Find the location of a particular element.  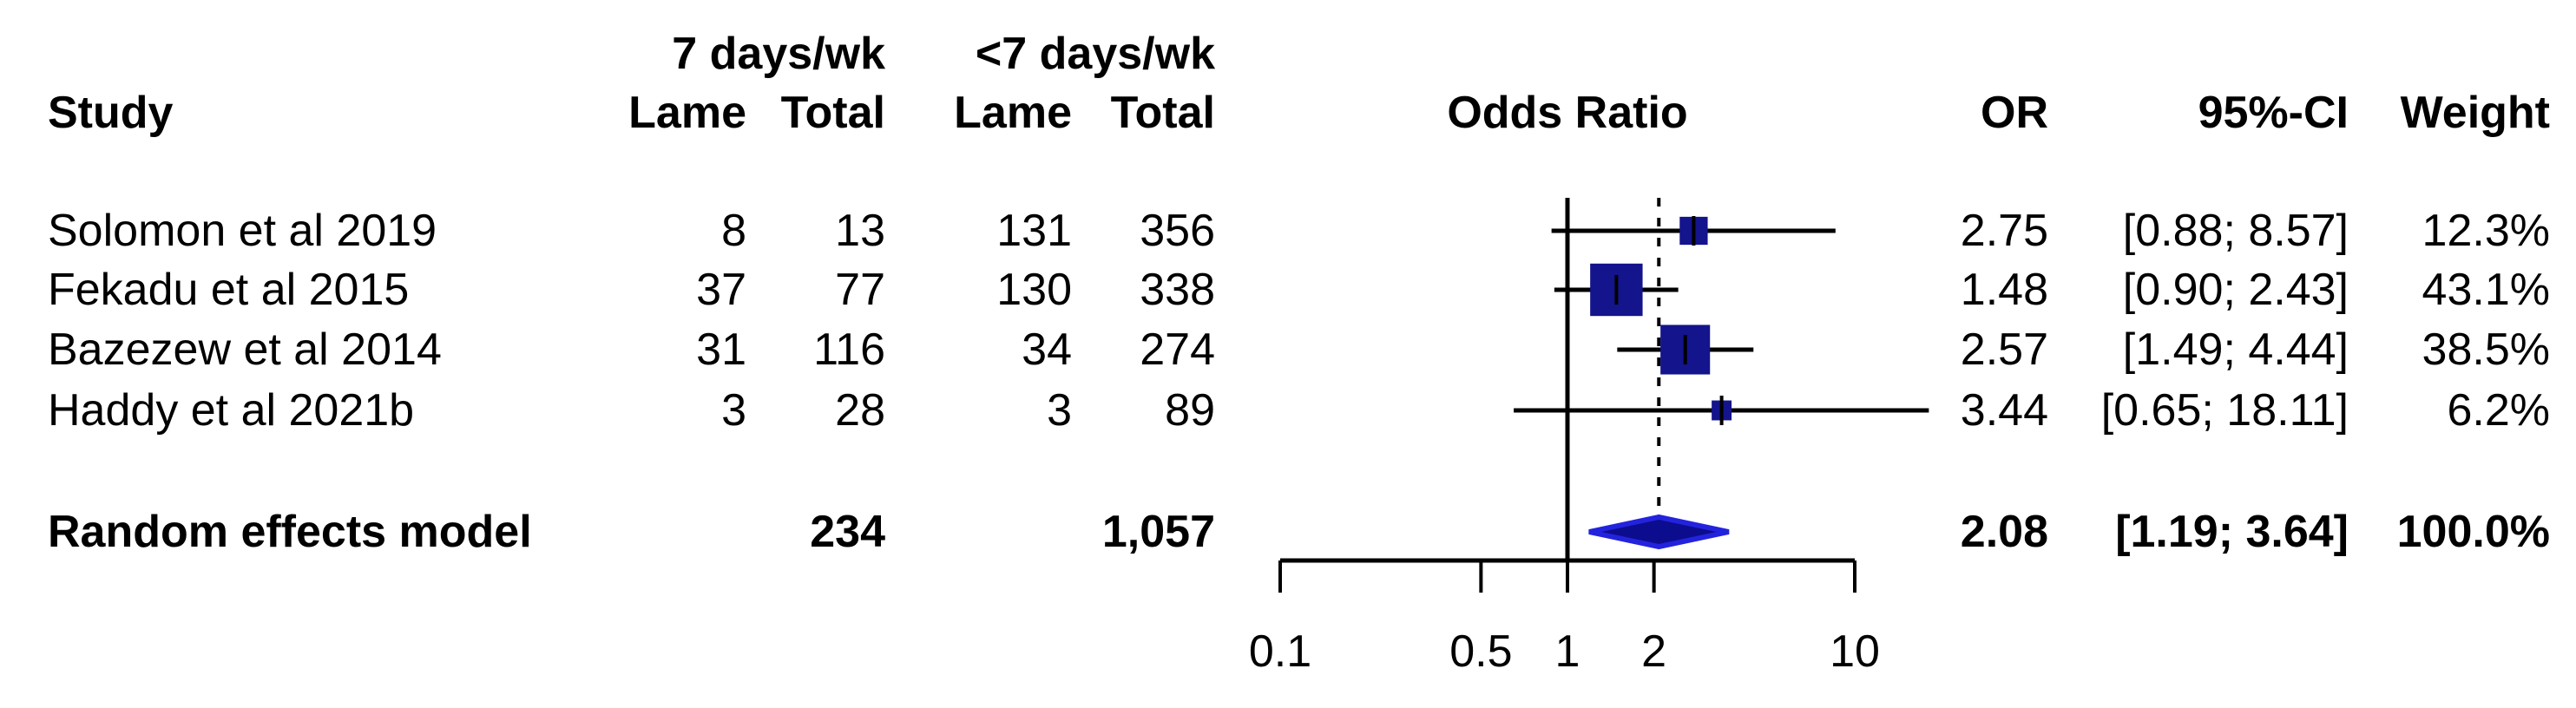

total-lt7-value: 356 is located at coordinates (1178, 231).